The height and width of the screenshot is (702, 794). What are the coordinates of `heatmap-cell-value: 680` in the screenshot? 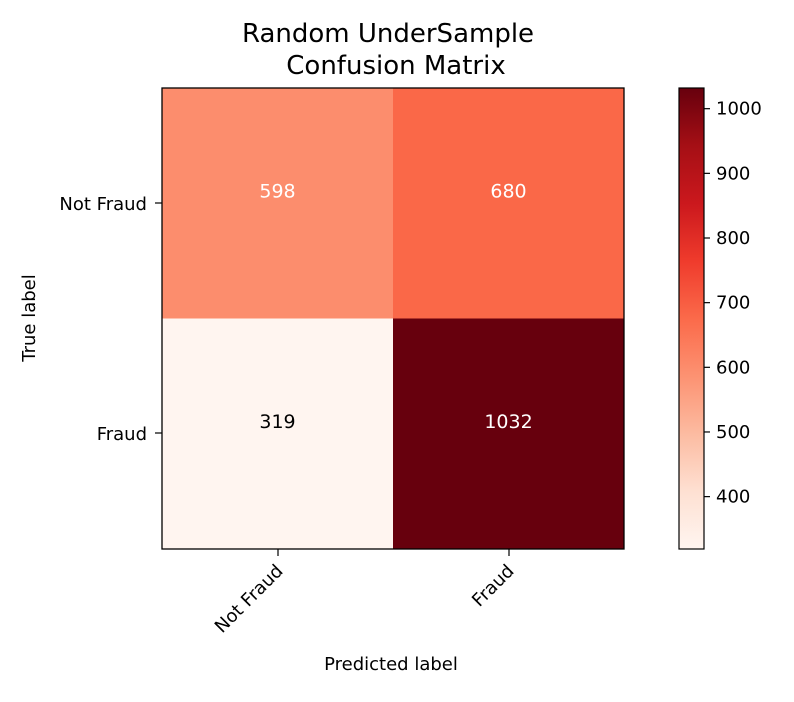 It's located at (508, 191).